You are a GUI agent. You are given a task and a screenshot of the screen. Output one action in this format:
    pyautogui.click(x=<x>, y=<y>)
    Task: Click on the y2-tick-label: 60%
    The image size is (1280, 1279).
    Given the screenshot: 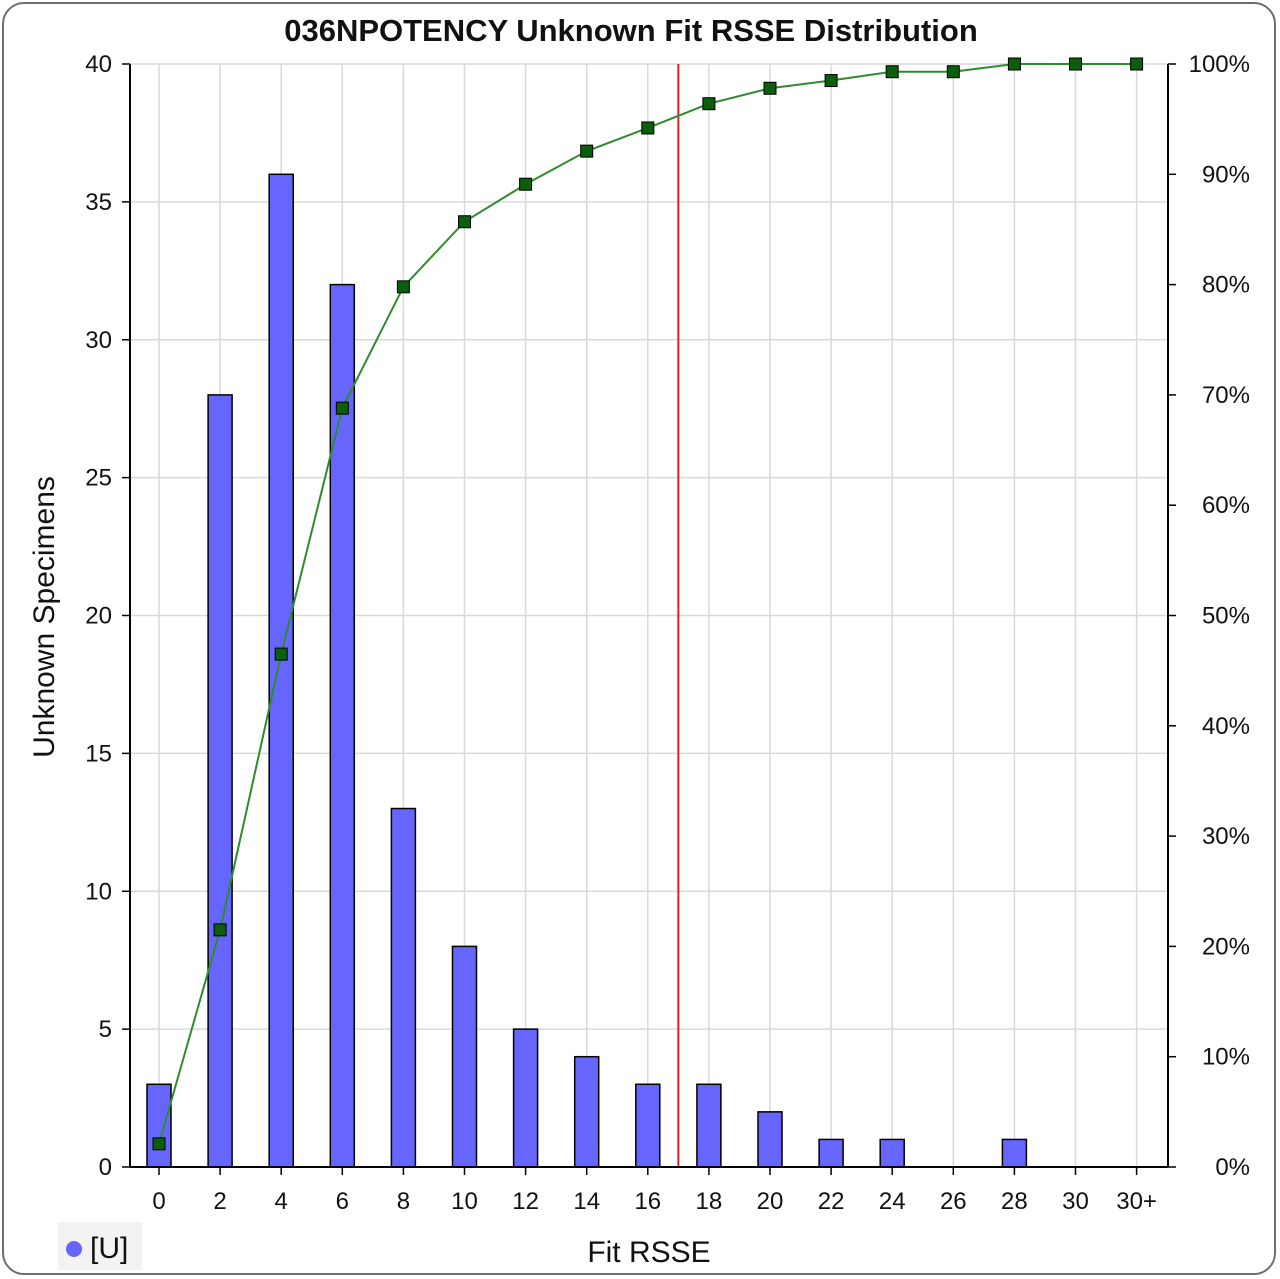 What is the action you would take?
    pyautogui.click(x=1226, y=505)
    